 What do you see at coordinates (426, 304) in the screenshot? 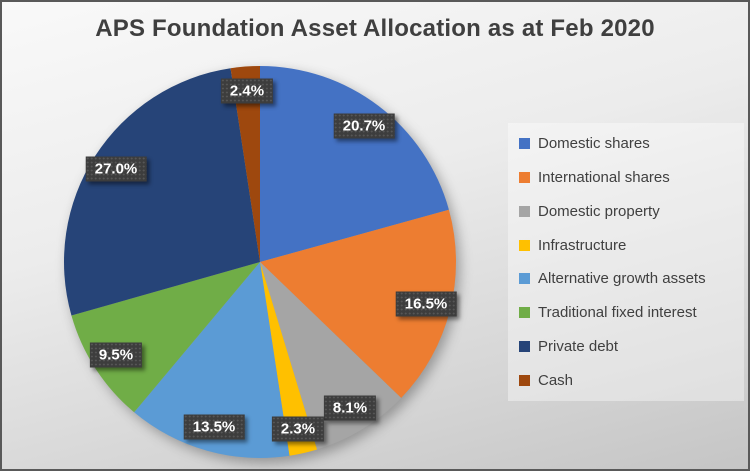
I see `data-label-international-shares: 16.5%` at bounding box center [426, 304].